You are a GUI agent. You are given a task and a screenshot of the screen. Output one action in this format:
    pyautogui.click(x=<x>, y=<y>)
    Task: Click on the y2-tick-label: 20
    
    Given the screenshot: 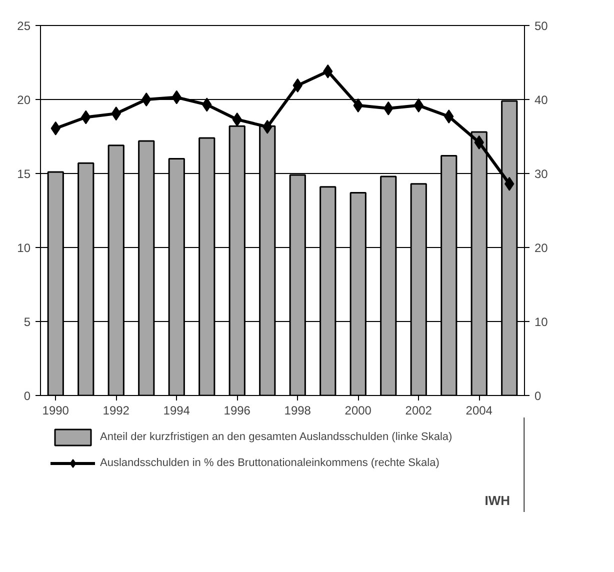 What is the action you would take?
    pyautogui.click(x=541, y=248)
    